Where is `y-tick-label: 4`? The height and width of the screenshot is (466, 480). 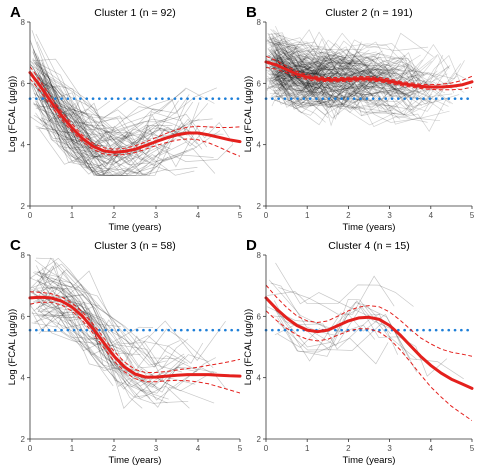
y-tick-label: 4 is located at coordinates (23, 378).